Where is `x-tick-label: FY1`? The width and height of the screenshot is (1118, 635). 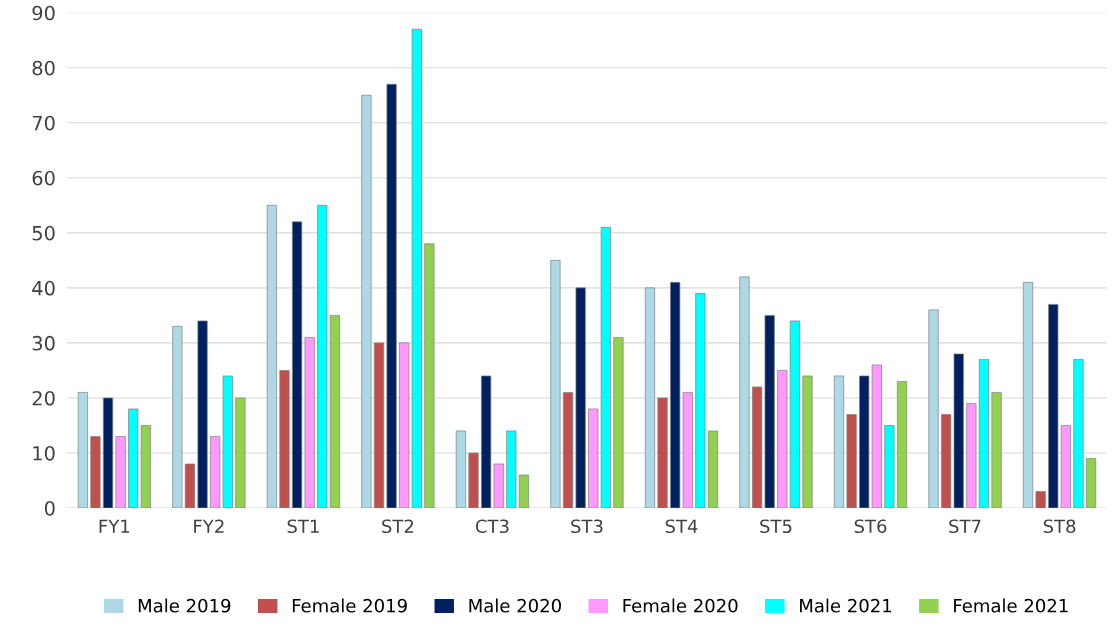 x-tick-label: FY1 is located at coordinates (114, 526).